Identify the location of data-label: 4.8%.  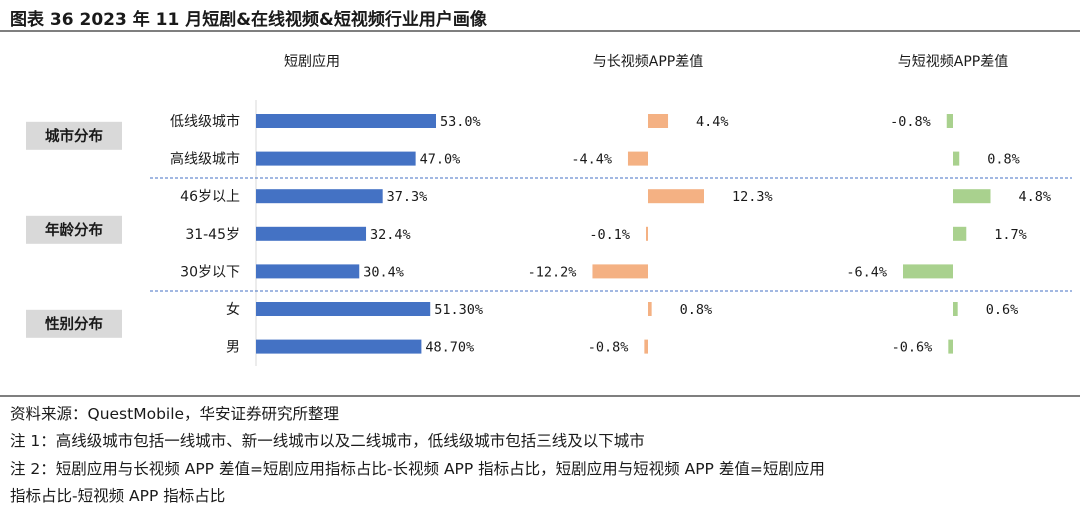
(1035, 197).